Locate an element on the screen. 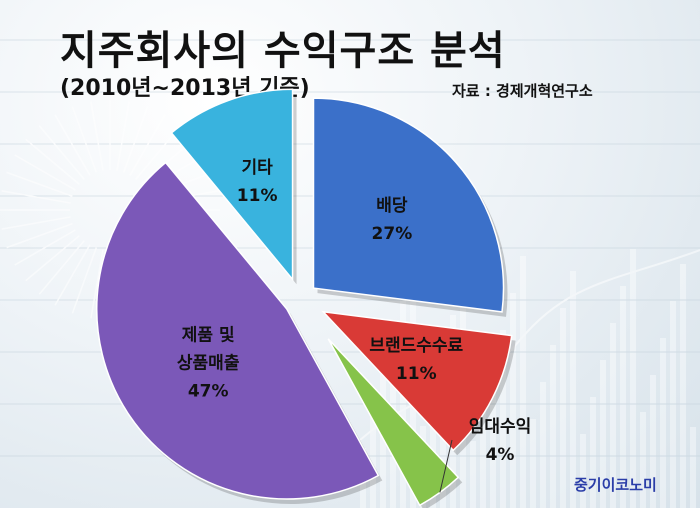  slice-percent-label: 27% is located at coordinates (392, 234).